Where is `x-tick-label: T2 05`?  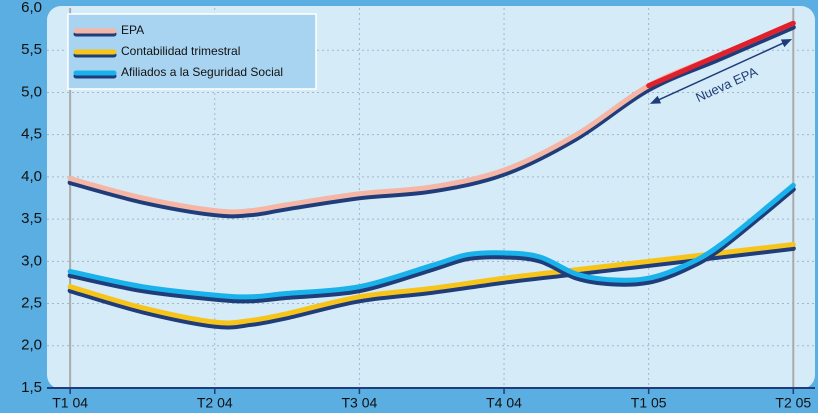 x-tick-label: T2 05 is located at coordinates (793, 403).